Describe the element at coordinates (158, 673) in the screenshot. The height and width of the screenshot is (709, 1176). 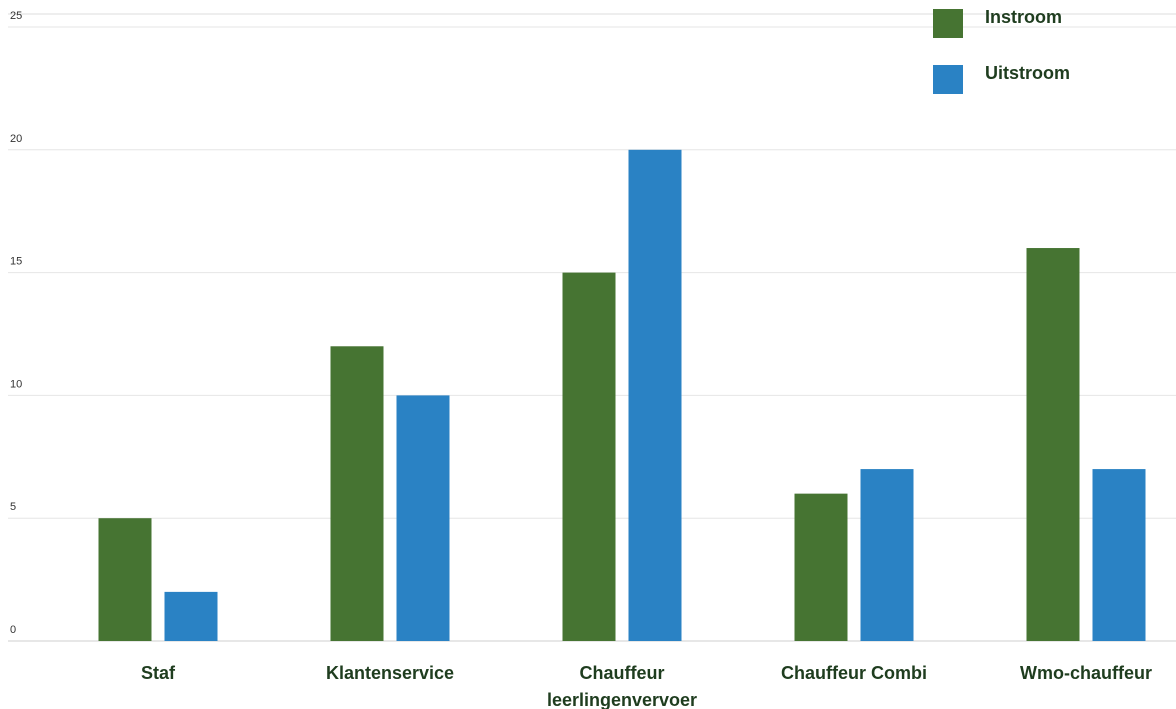
I see `x-tick-label-0: Staf` at that location.